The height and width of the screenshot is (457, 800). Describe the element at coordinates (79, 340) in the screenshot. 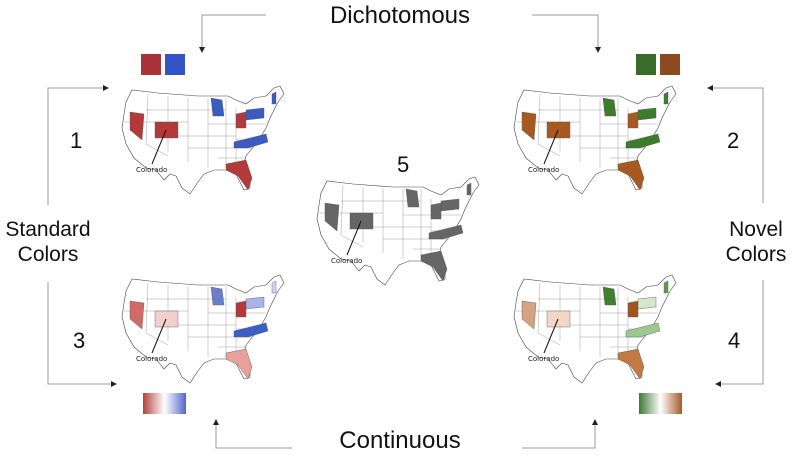

I see `panel-number-3: 3` at that location.